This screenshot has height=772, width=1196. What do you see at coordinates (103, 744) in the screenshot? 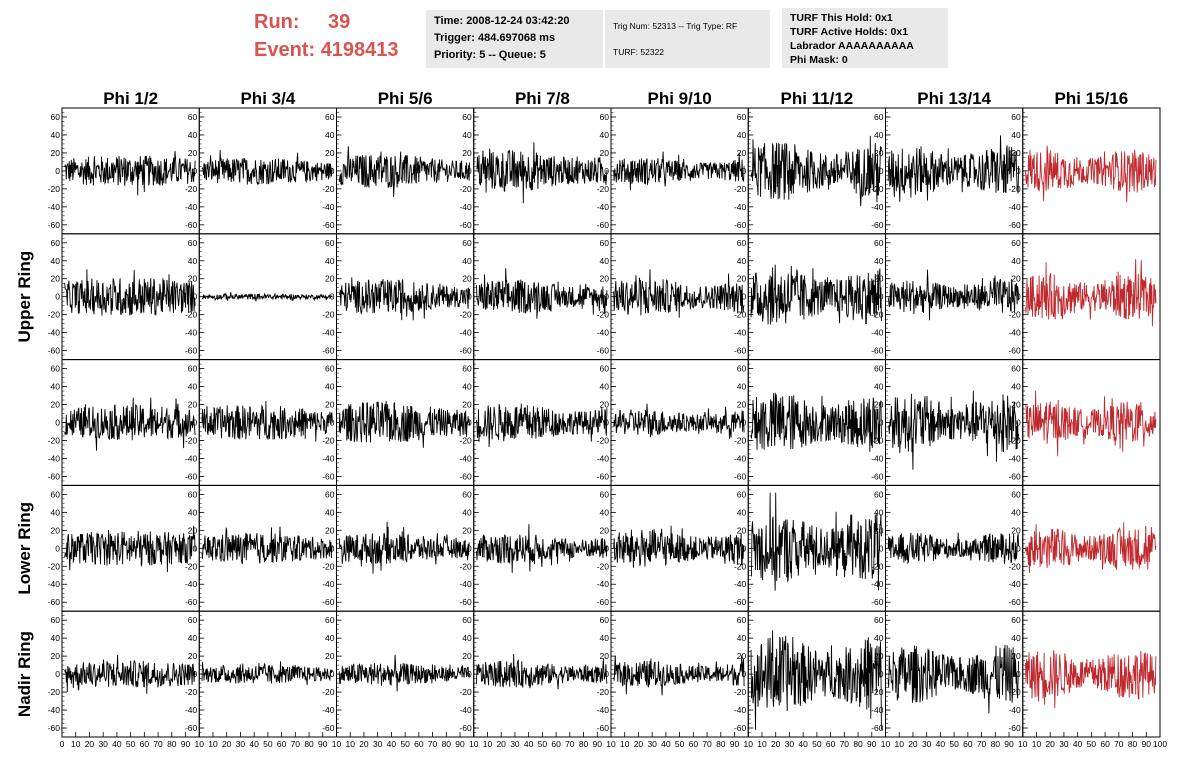
I see `x-tick-label: 30` at bounding box center [103, 744].